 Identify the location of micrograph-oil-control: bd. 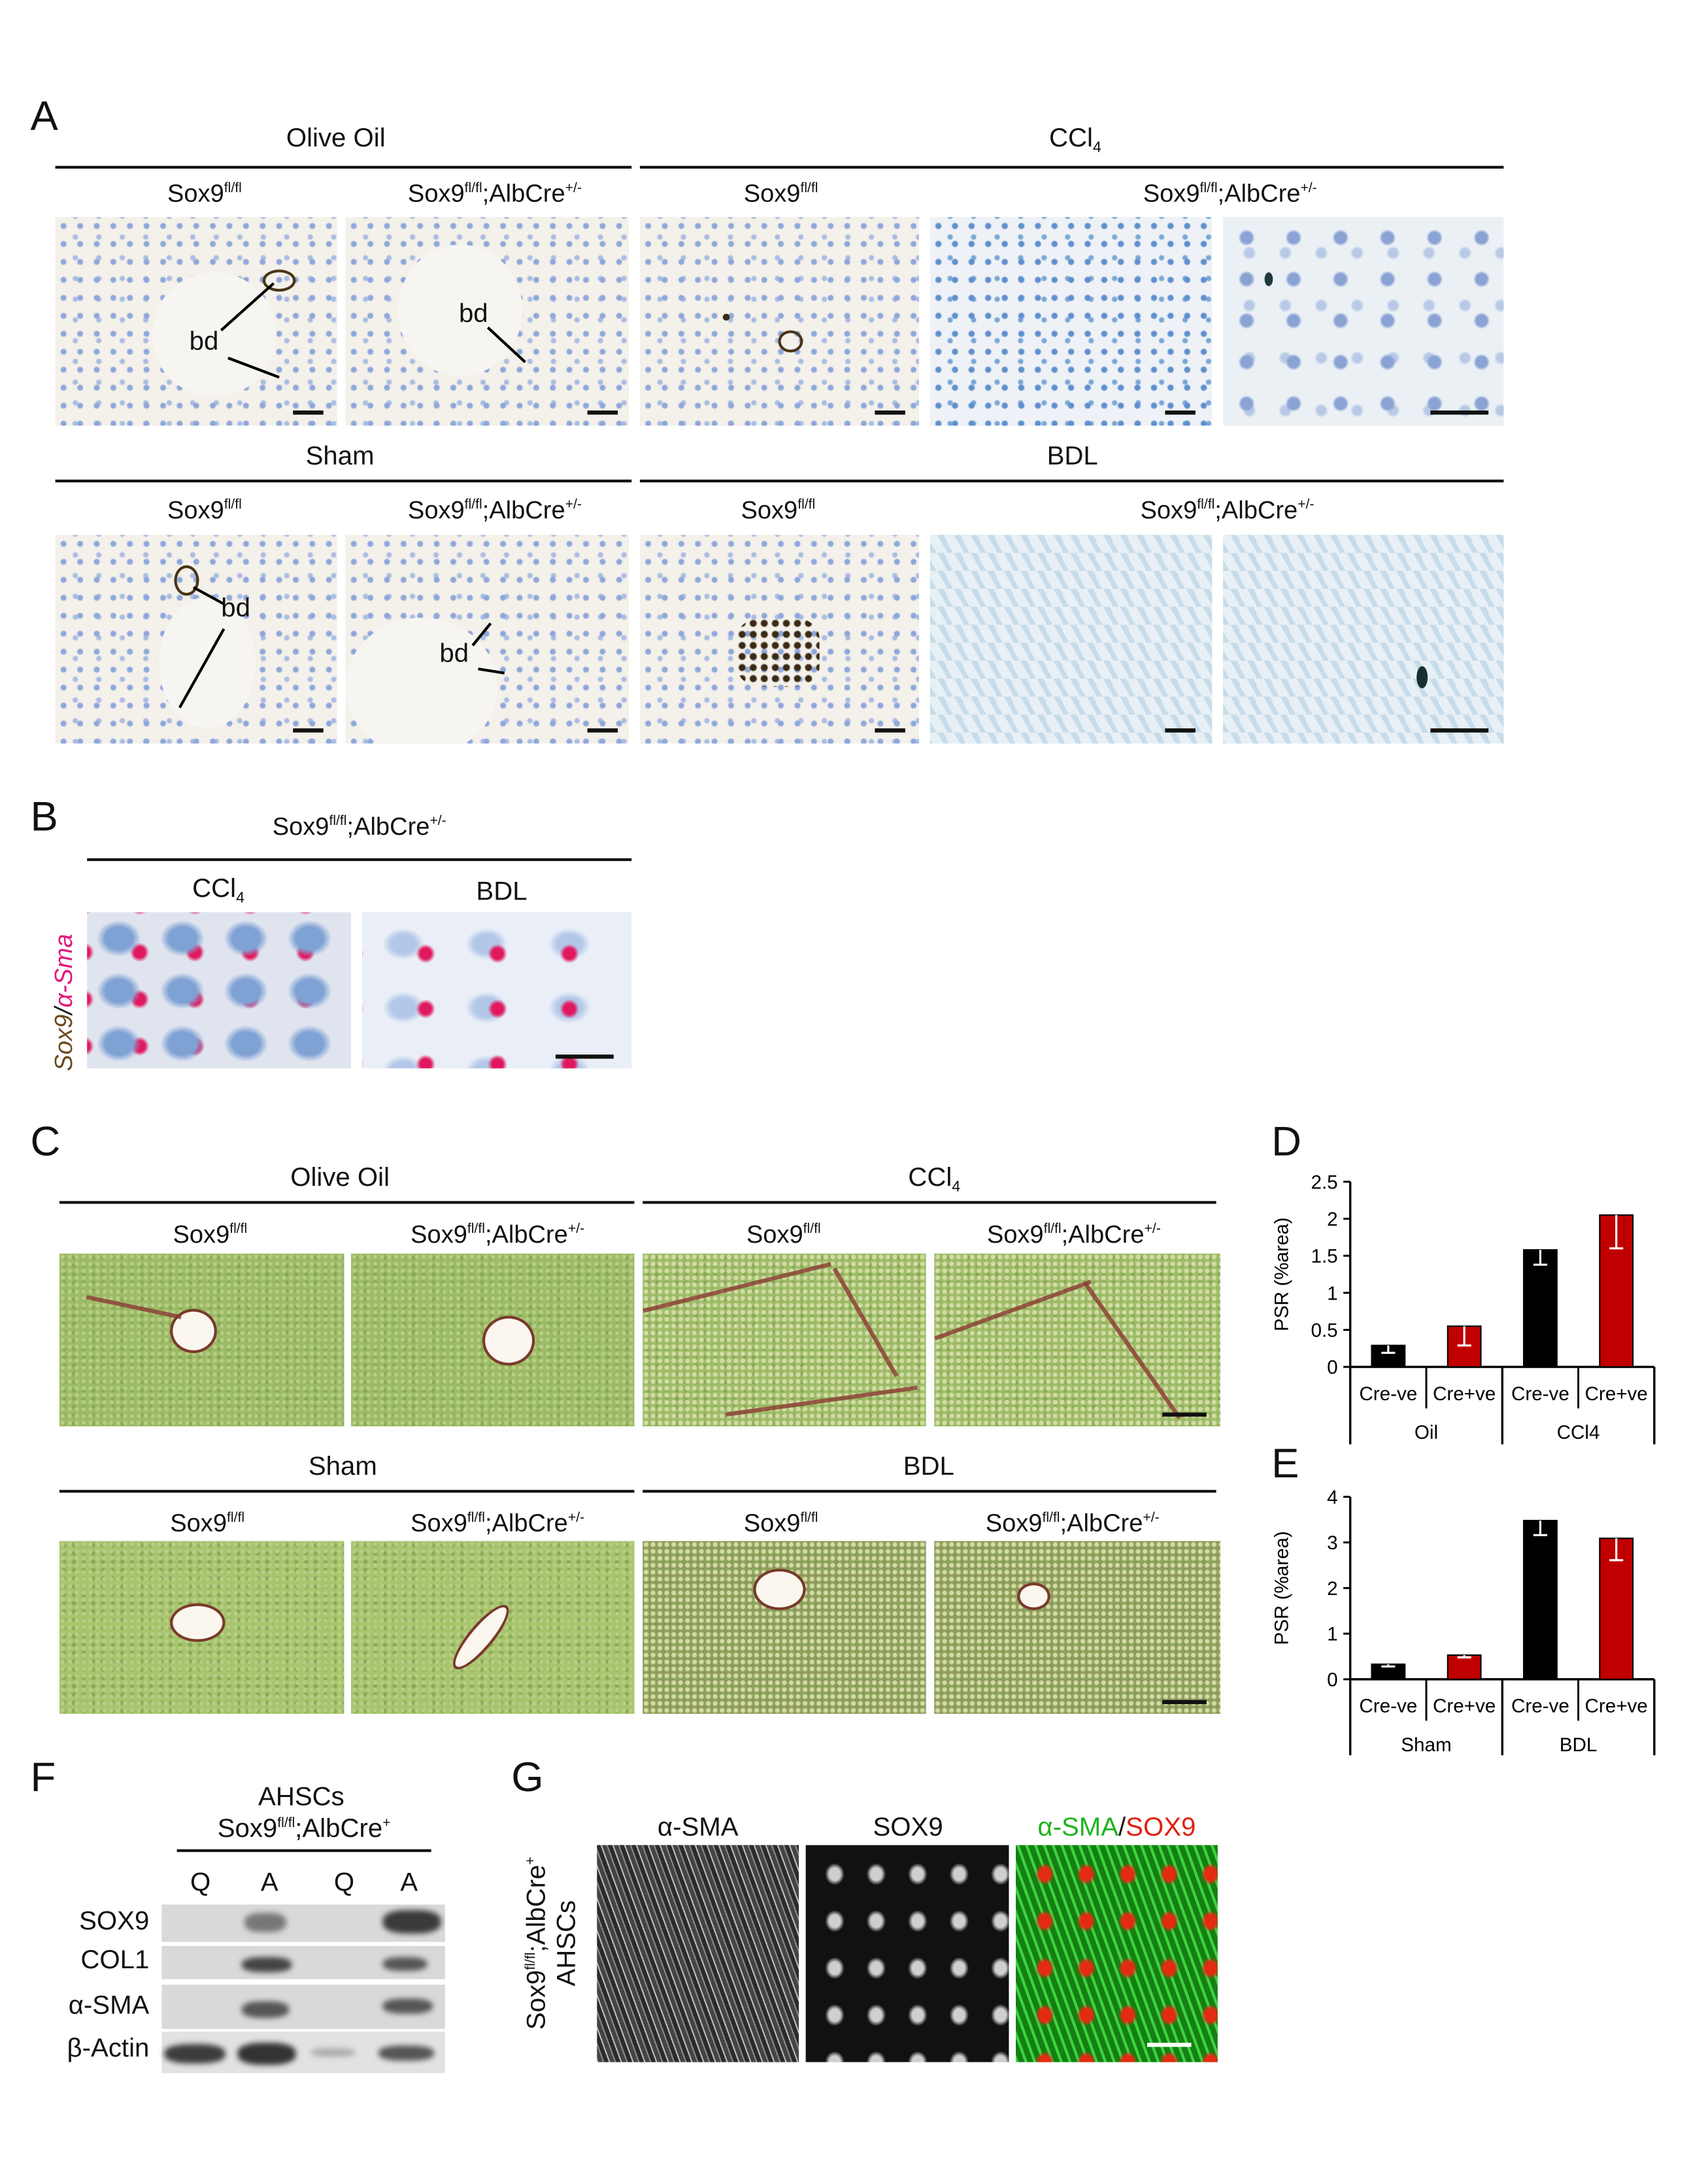
(196, 321).